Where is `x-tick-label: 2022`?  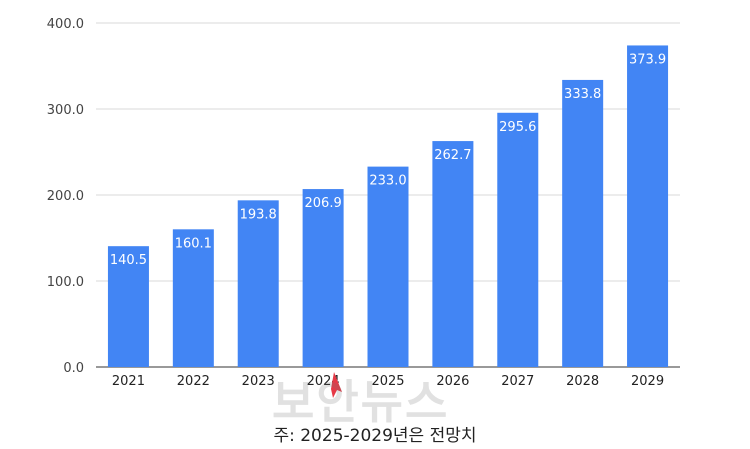
x-tick-label: 2022 is located at coordinates (193, 381).